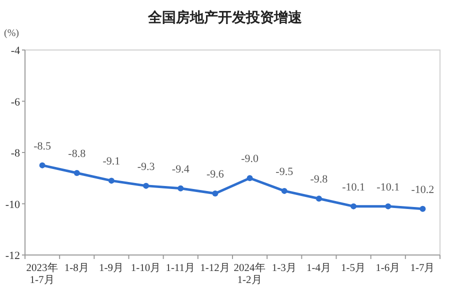 This screenshot has height=290, width=450. Describe the element at coordinates (250, 159) in the screenshot. I see `data-label: -9.0` at that location.